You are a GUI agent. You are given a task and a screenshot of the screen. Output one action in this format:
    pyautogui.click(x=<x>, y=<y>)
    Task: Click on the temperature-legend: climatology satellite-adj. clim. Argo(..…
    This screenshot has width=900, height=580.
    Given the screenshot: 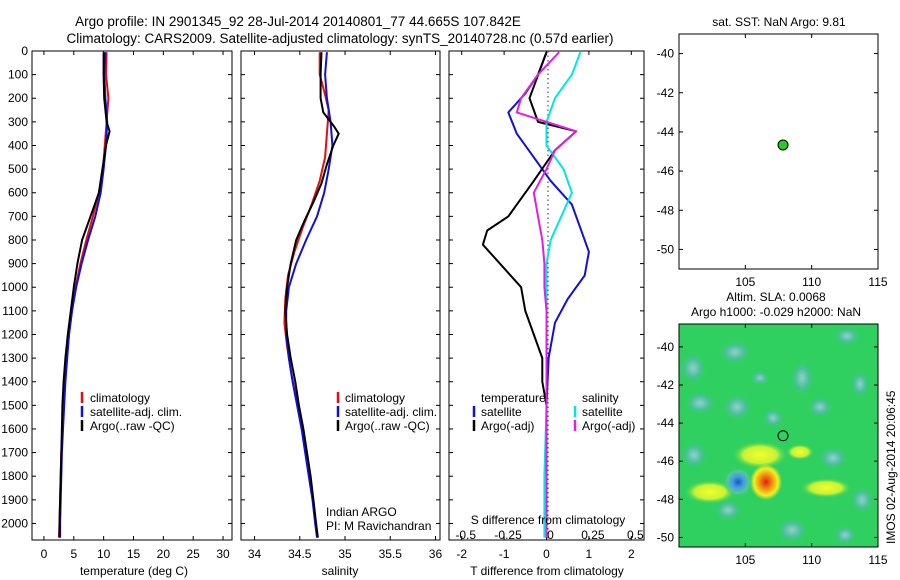 What is the action you would take?
    pyautogui.click(x=131, y=412)
    